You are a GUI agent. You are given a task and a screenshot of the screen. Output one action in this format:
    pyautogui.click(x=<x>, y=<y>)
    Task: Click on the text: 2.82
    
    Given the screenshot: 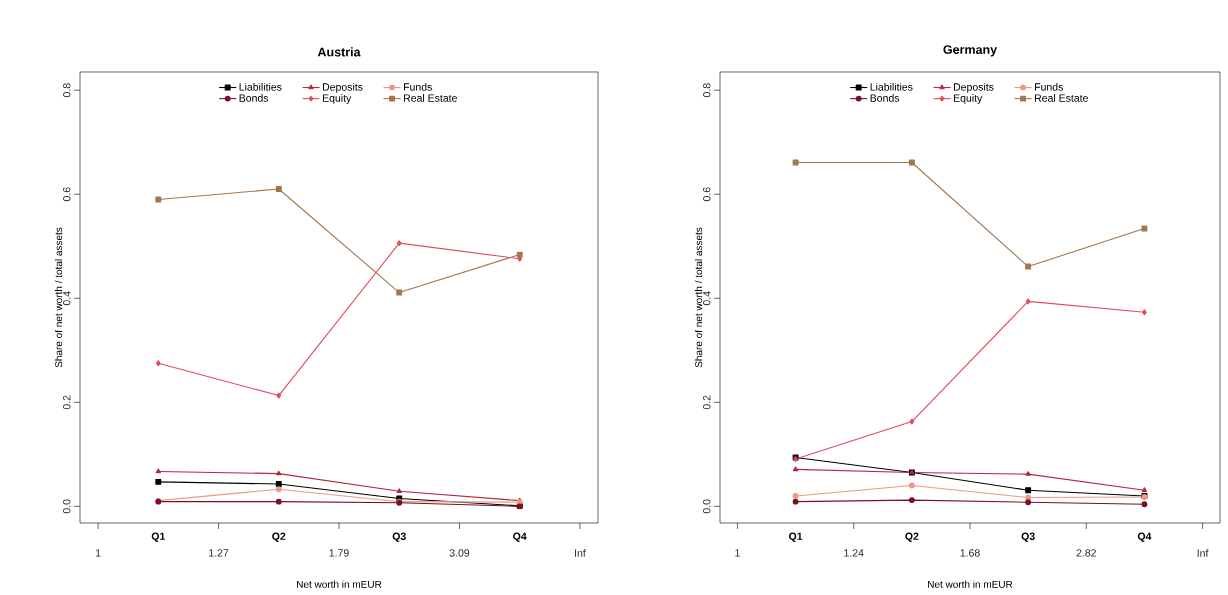 What is the action you would take?
    pyautogui.click(x=1086, y=553)
    